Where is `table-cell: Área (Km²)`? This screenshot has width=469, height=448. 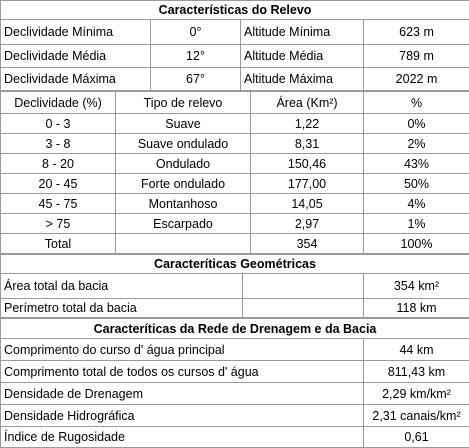 table-cell: Área (Km²) is located at coordinates (307, 103).